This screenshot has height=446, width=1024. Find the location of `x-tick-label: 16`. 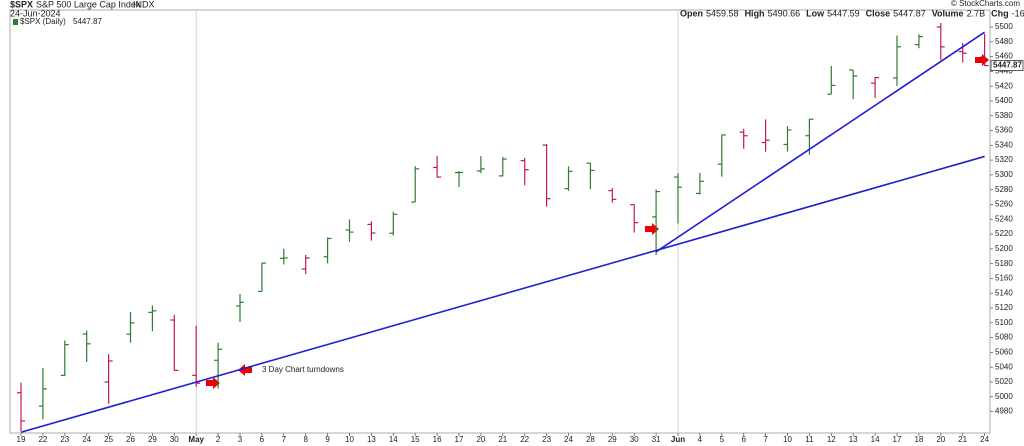

x-tick-label: 16 is located at coordinates (437, 439).